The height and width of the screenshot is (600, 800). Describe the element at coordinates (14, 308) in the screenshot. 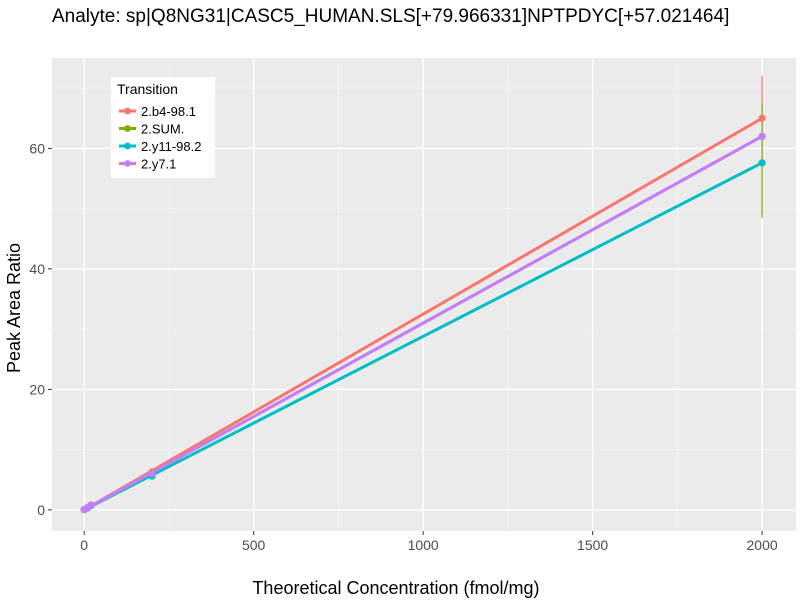

I see `y-axis-title: Peak Area Ratio` at that location.